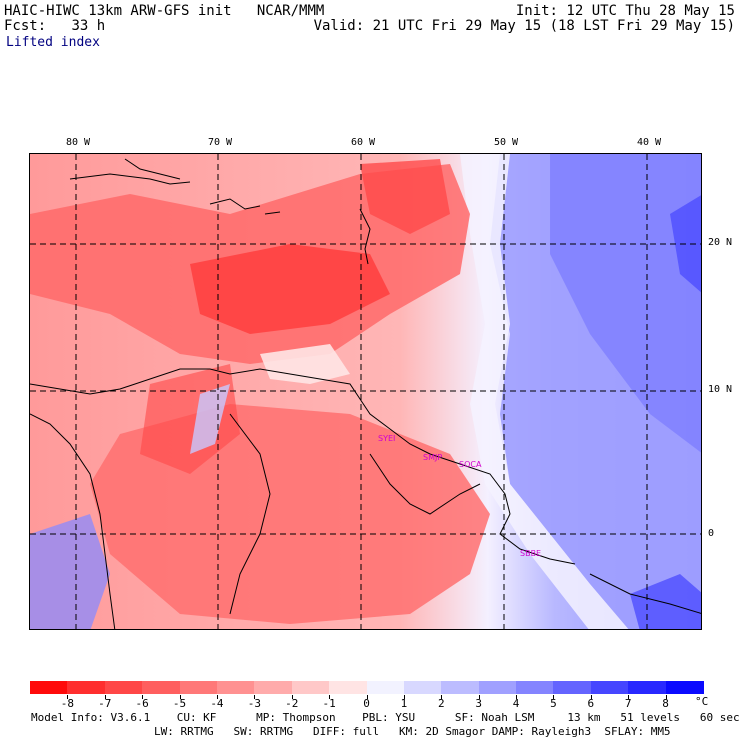 The width and height of the screenshot is (740, 740). Describe the element at coordinates (220, 142) in the screenshot. I see `lon-label-70w: 70 W` at that location.